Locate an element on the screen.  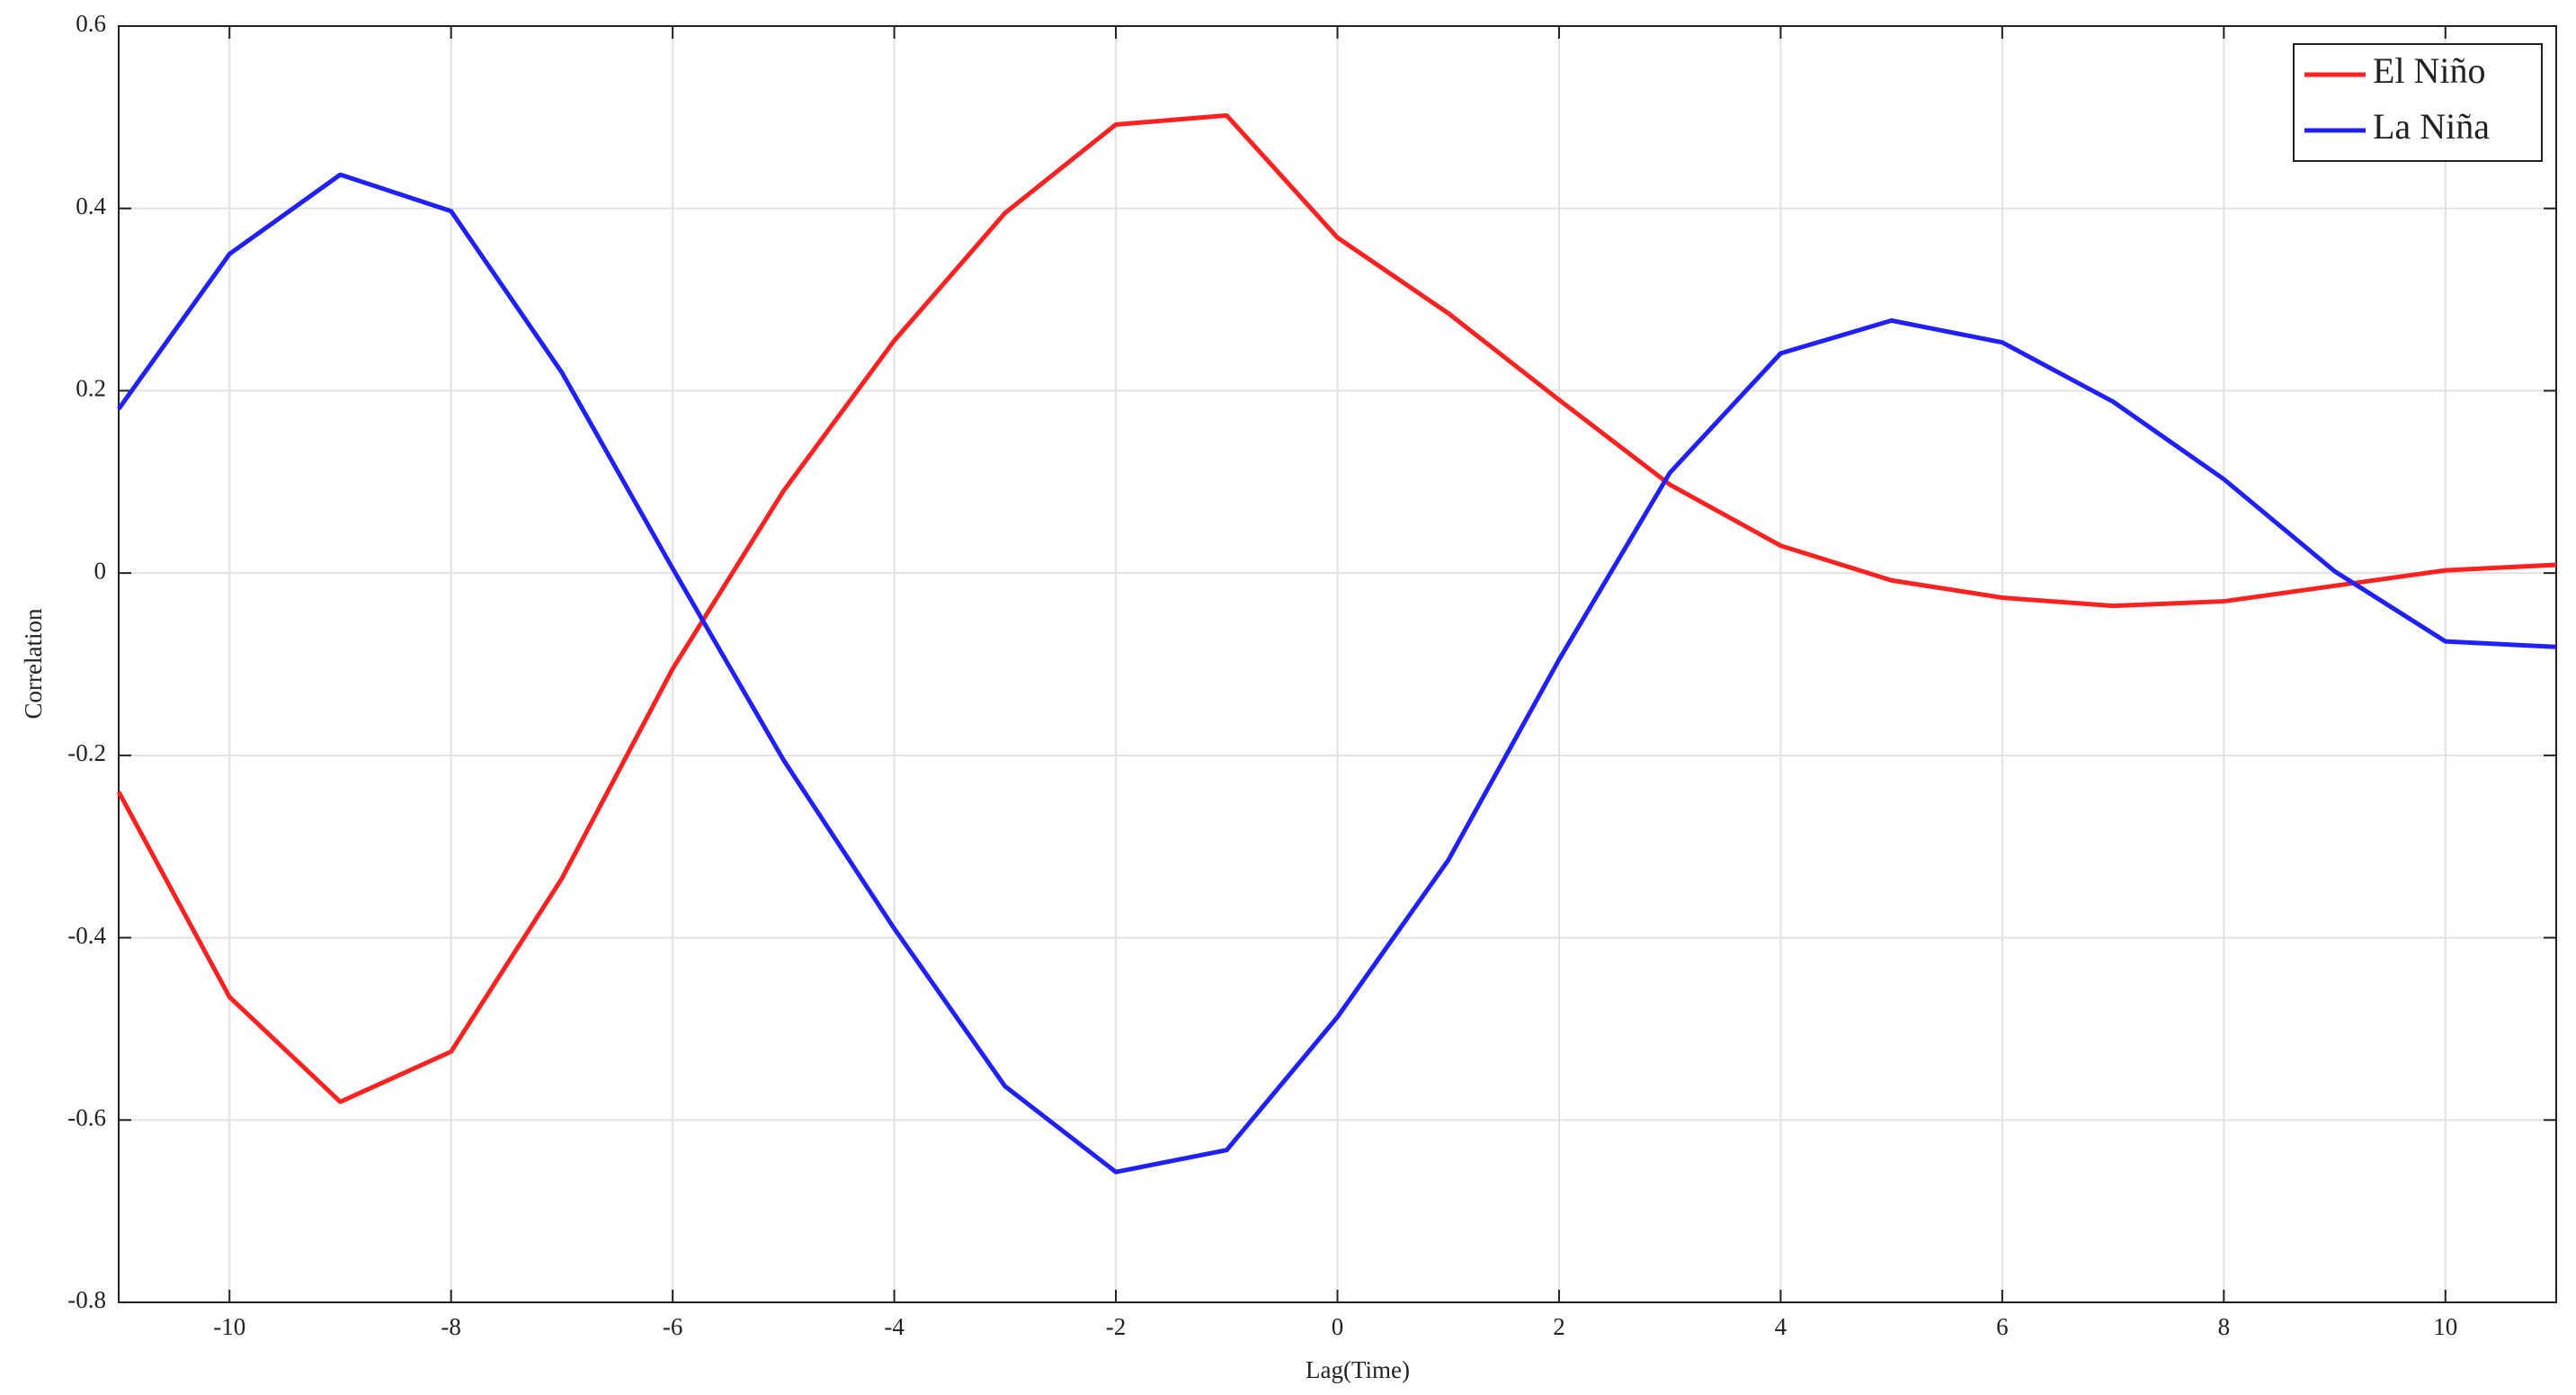
x-tick-label: -10 is located at coordinates (229, 1326).